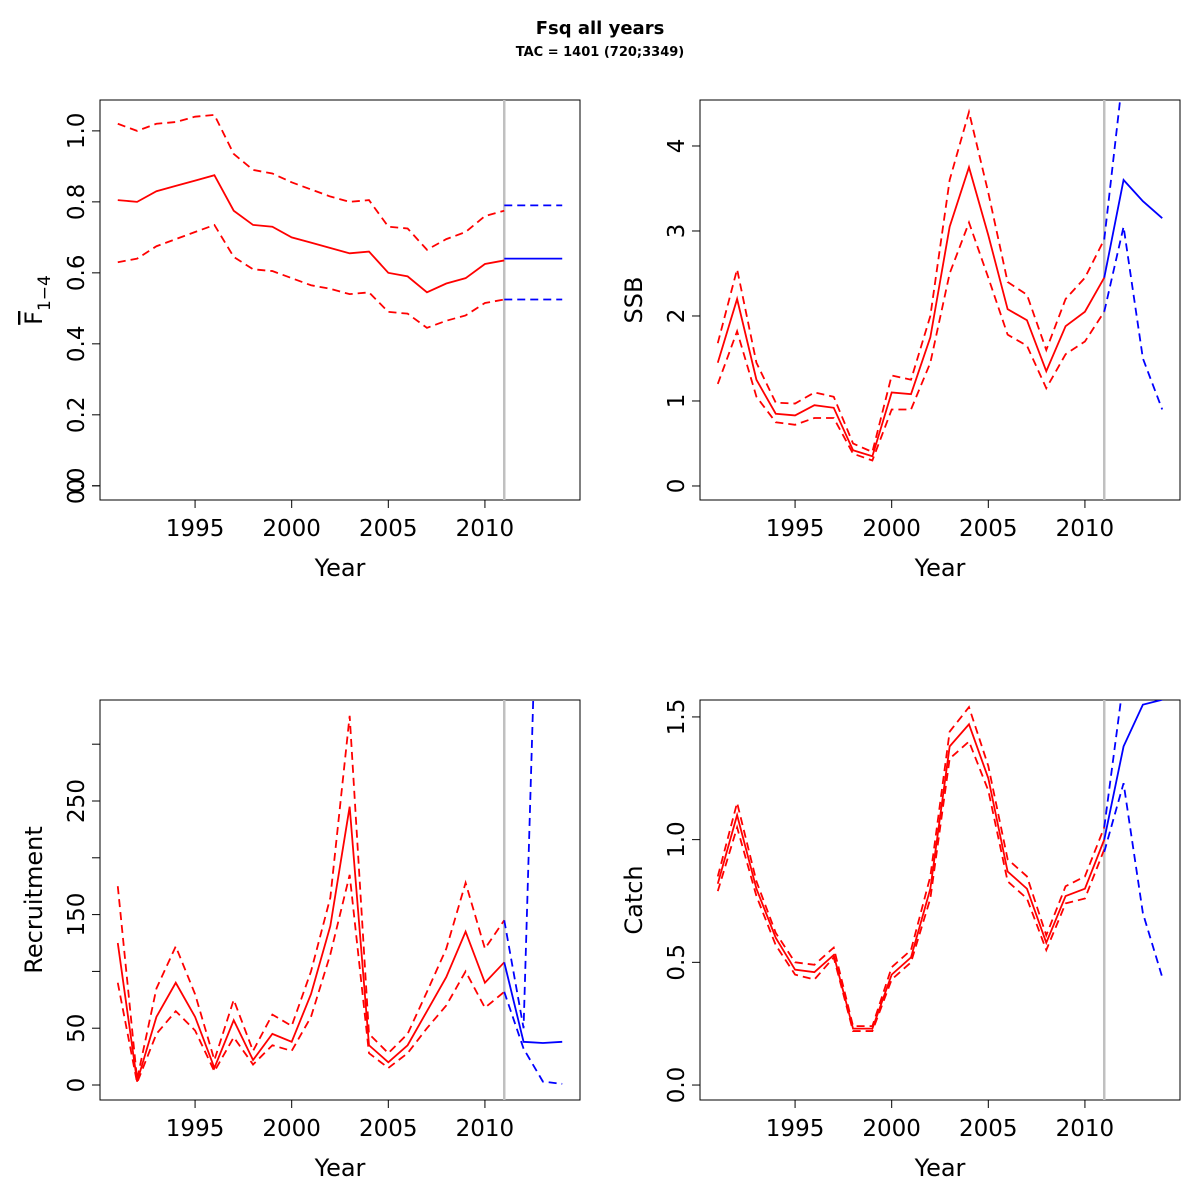  What do you see at coordinates (77, 344) in the screenshot?
I see `y-tick-label: 0.4` at bounding box center [77, 344].